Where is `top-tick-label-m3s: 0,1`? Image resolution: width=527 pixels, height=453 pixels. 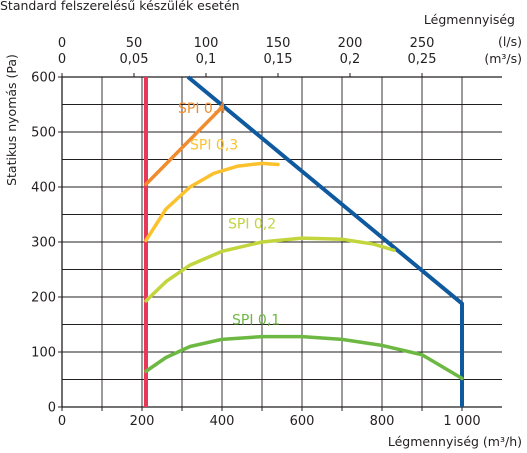 top-tick-label-m3s: 0,1 is located at coordinates (206, 59).